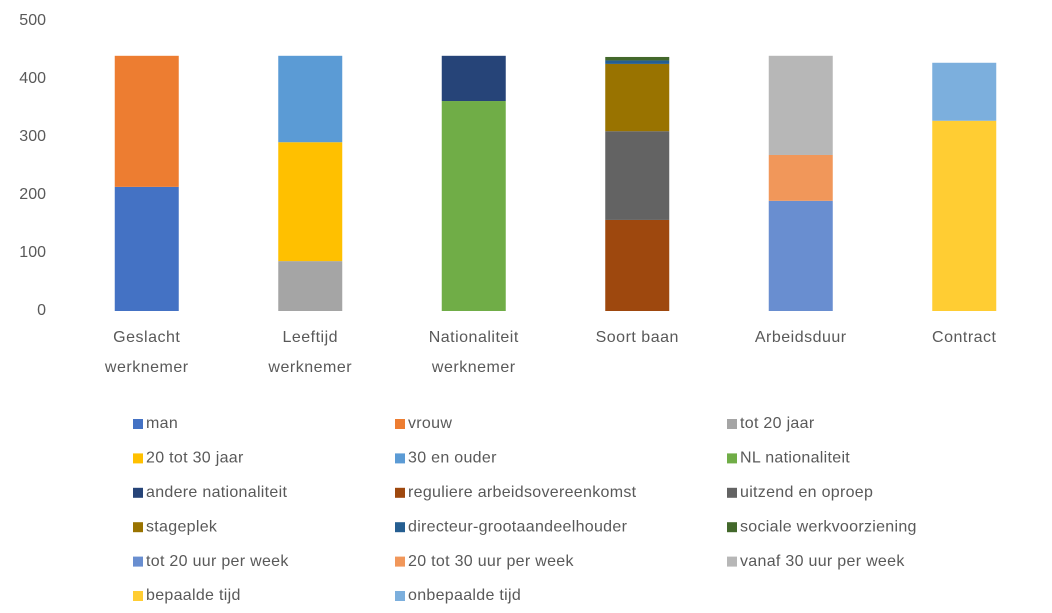 This screenshot has height=613, width=1052. Describe the element at coordinates (828, 526) in the screenshot. I see `legend-label: sociale werkvoorziening` at that location.